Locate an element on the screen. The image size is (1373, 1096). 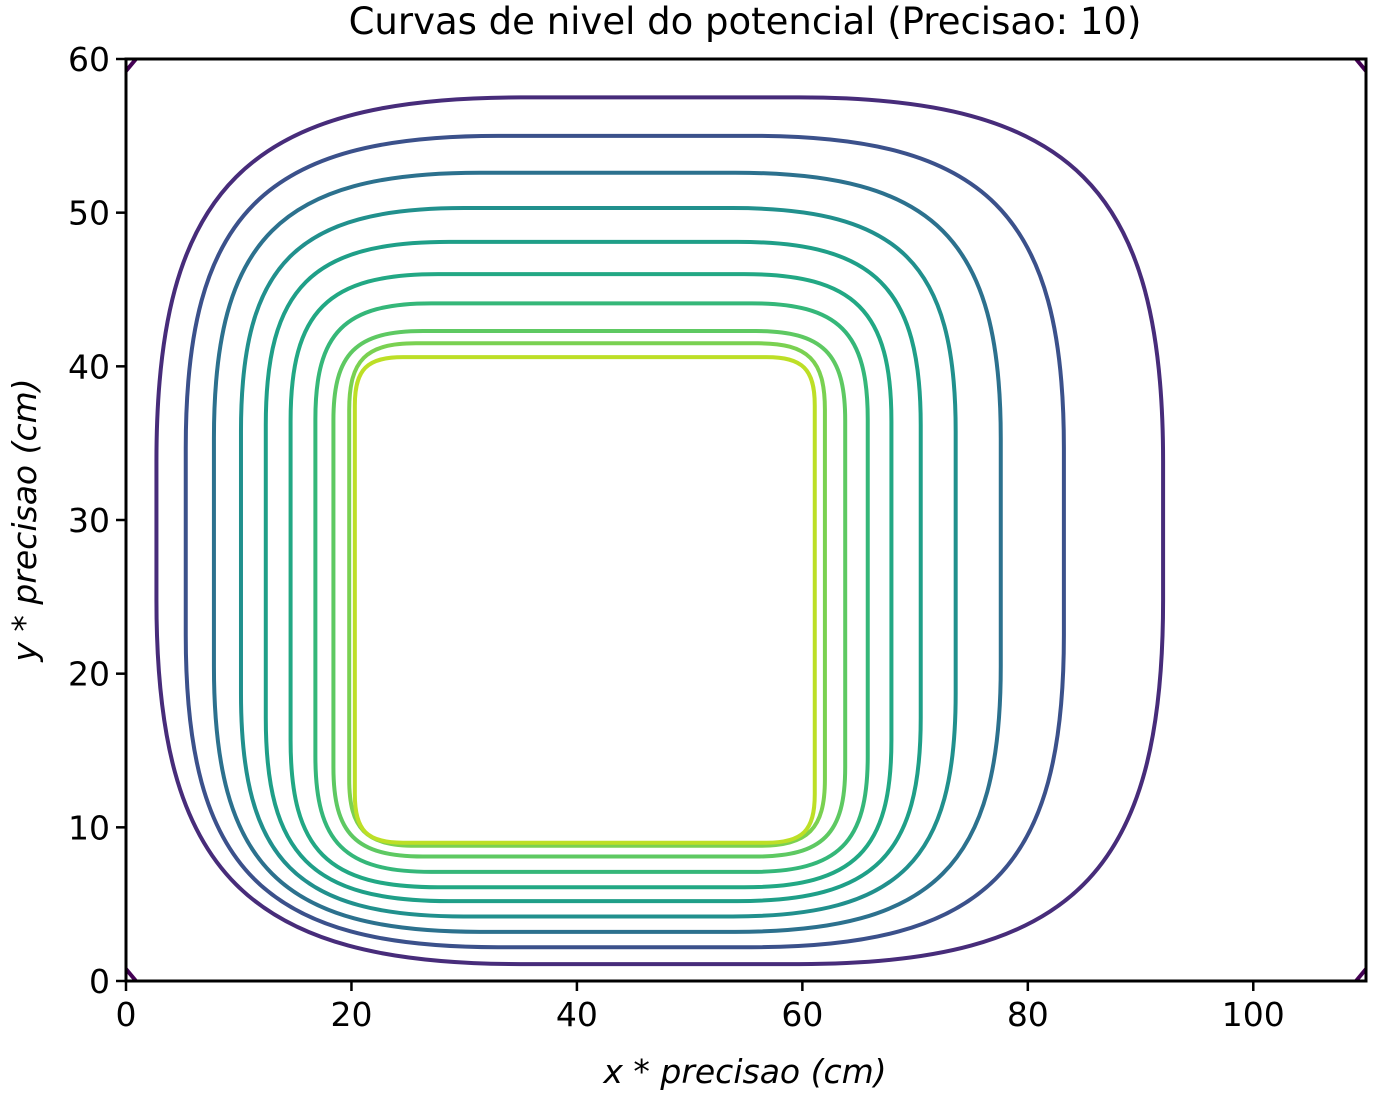
x-tick-label: 0 is located at coordinates (126, 1014).